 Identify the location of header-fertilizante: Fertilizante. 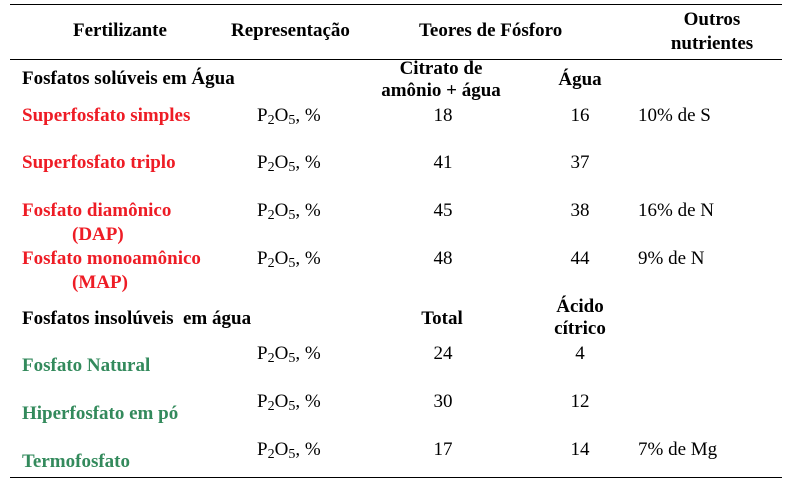
(120, 30).